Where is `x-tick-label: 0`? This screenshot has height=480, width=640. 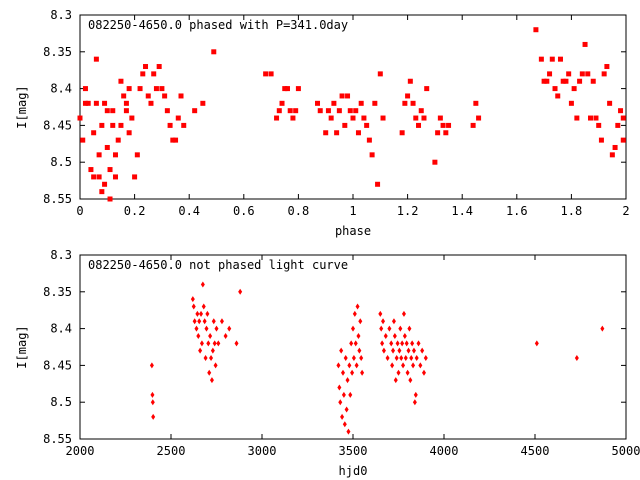
x-tick-label: 0 is located at coordinates (79, 211).